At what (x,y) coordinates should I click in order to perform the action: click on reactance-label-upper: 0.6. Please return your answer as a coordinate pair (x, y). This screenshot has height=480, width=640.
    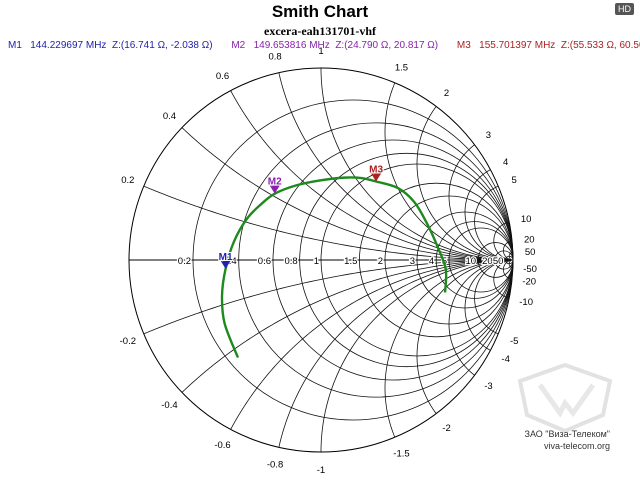
    Looking at the image, I should click on (222, 76).